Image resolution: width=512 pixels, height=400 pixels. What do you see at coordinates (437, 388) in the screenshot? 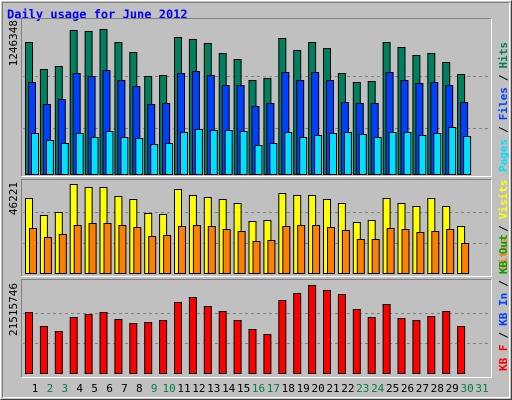
I see `x-tick-label: 28` at bounding box center [437, 388].